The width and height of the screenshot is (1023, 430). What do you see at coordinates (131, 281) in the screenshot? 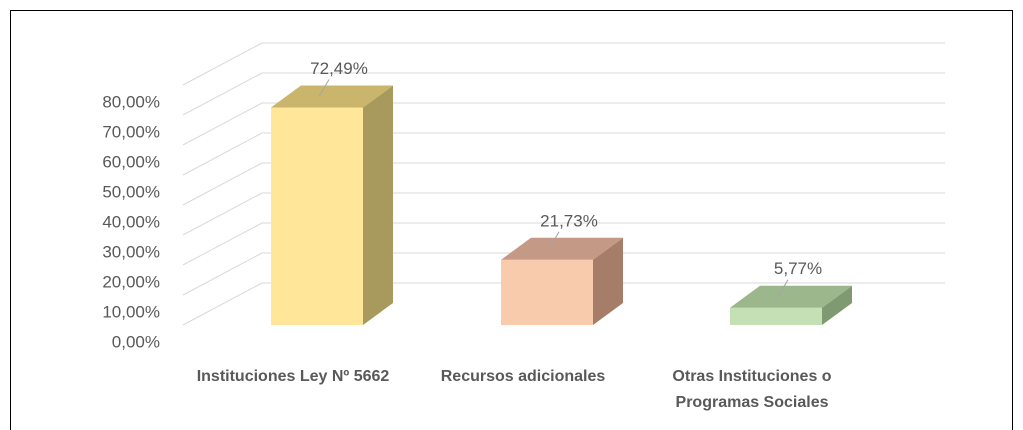
I see `y-tick-label: 20,00%` at bounding box center [131, 281].